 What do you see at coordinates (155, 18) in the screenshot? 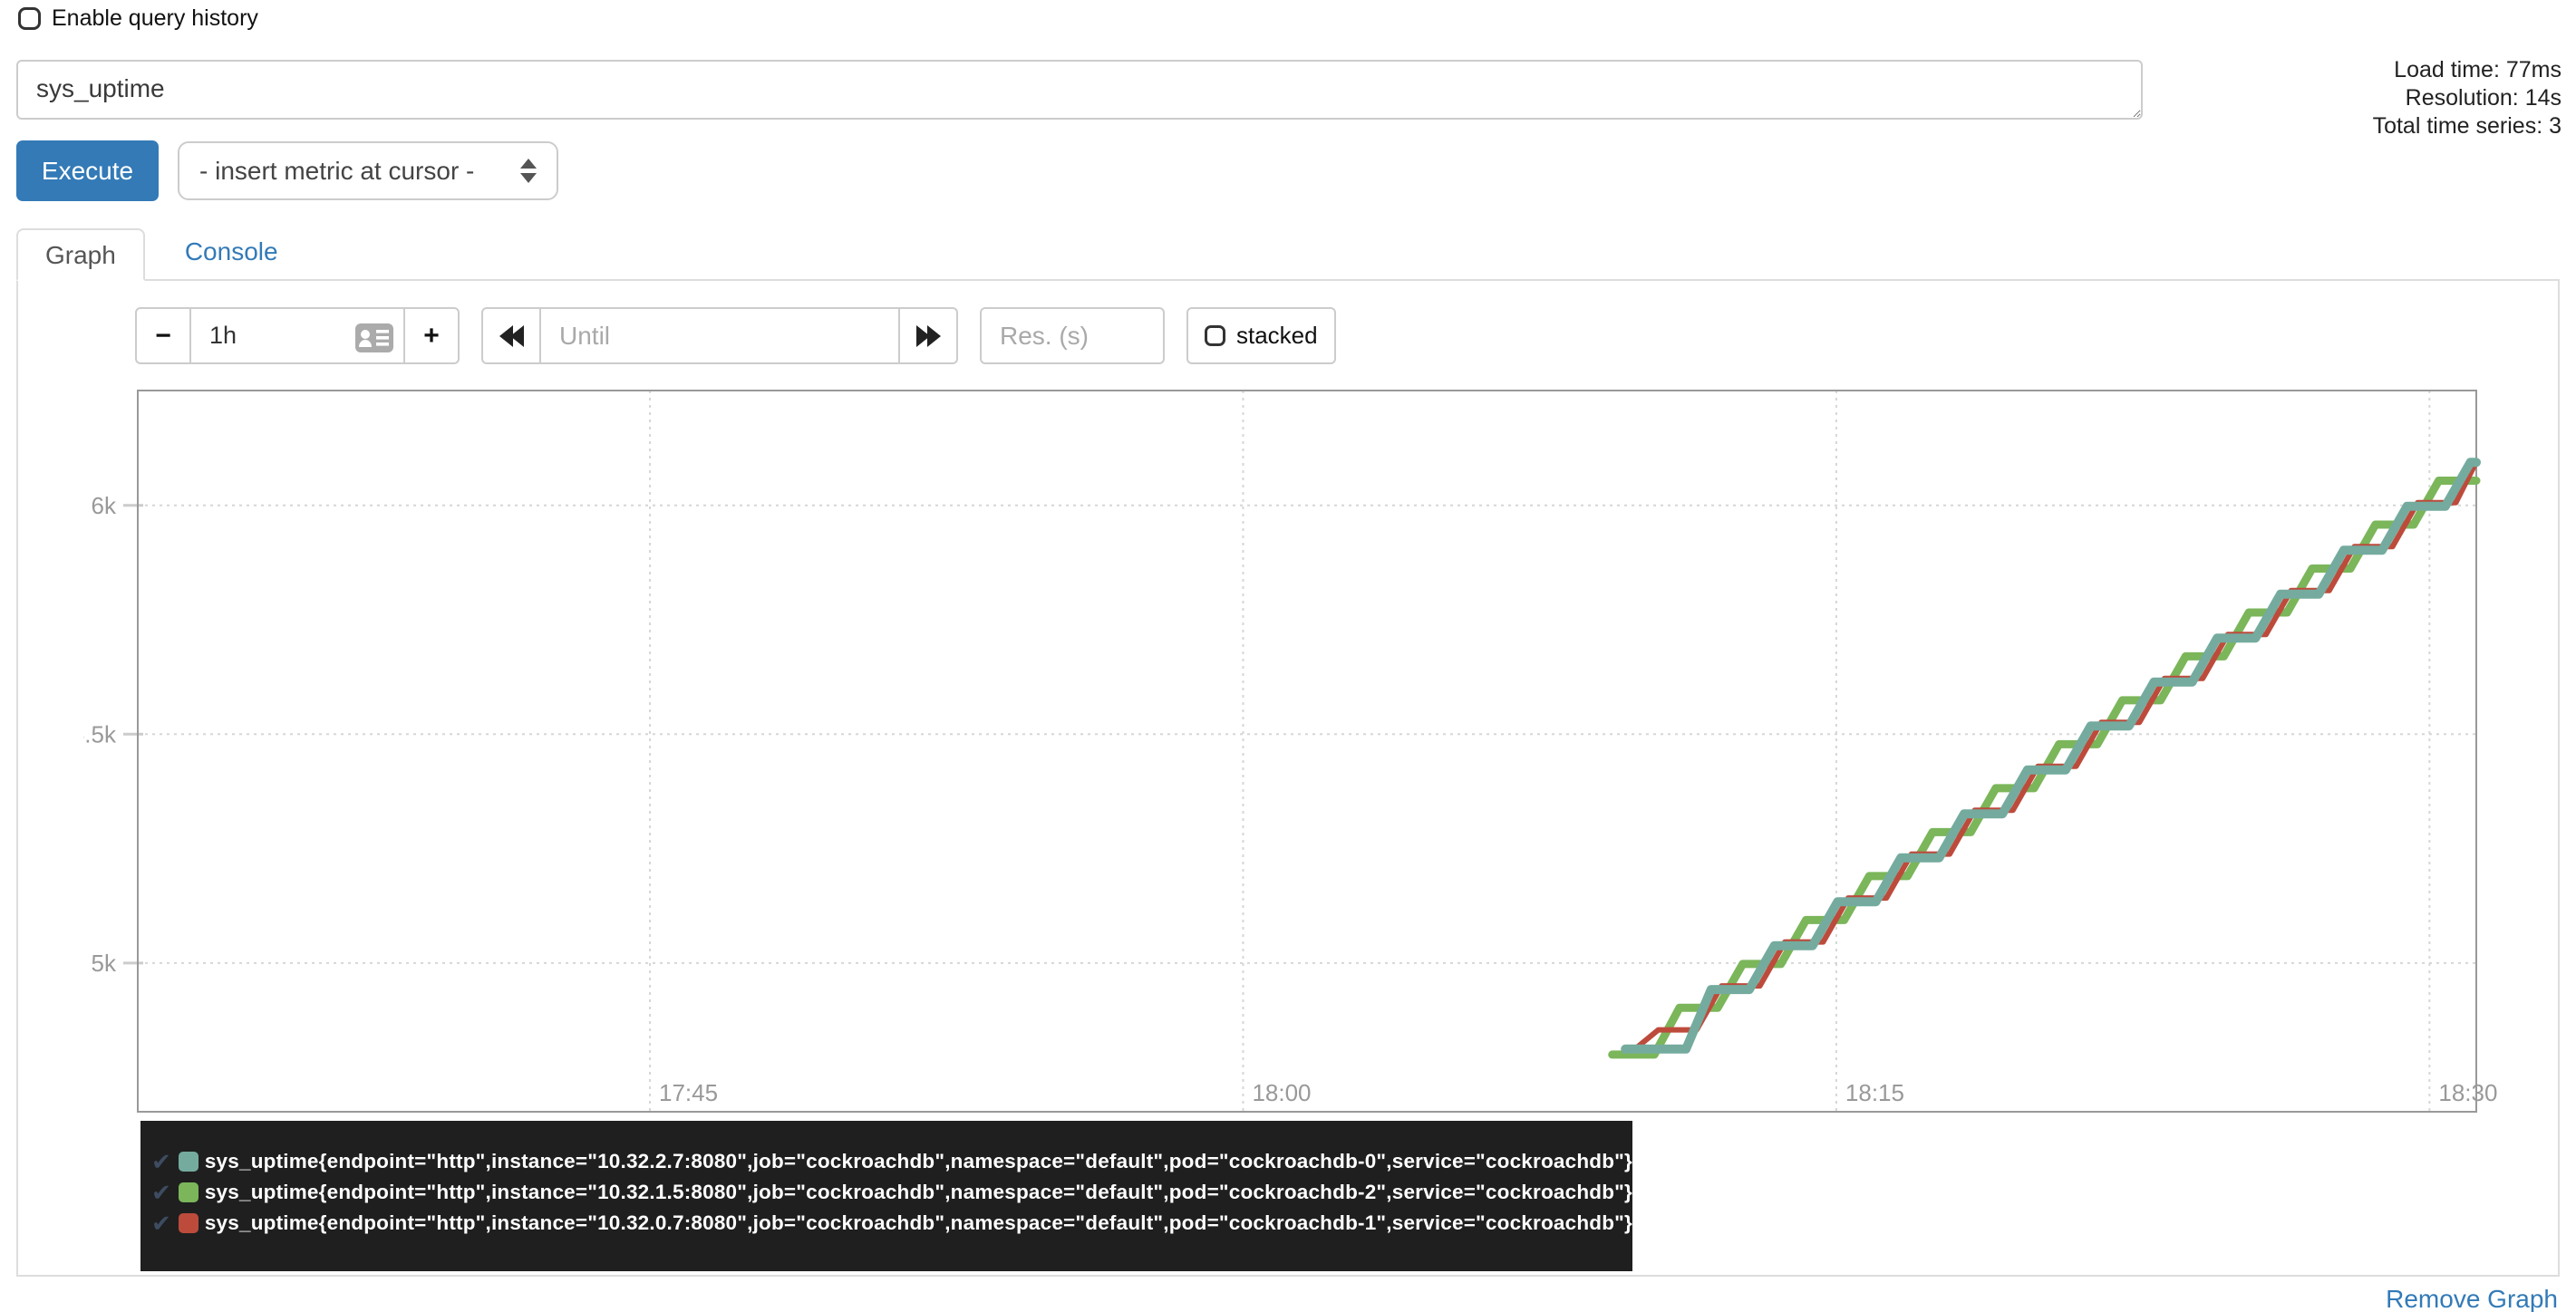
I see `query-history-label: Enable query history` at bounding box center [155, 18].